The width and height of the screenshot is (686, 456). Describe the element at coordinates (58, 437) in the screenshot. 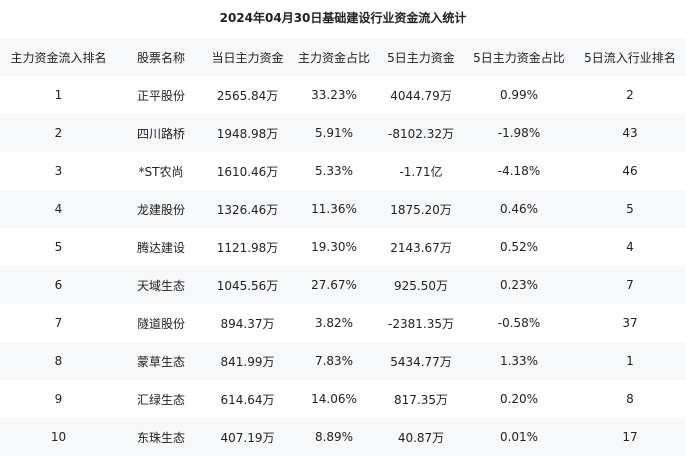

I see `rank-cell: 10` at that location.